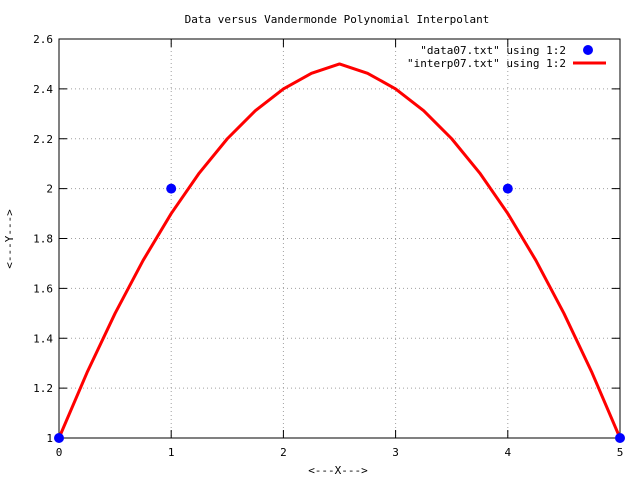 The width and height of the screenshot is (640, 480). What do you see at coordinates (507, 452) in the screenshot?
I see `x-tick-label: 4` at bounding box center [507, 452].